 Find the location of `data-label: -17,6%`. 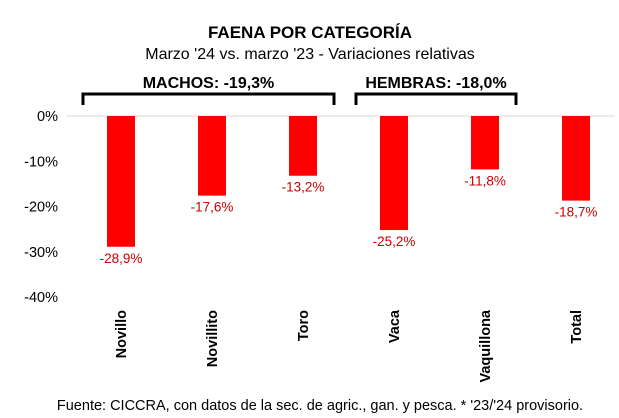

data-label: -17,6% is located at coordinates (212, 207).